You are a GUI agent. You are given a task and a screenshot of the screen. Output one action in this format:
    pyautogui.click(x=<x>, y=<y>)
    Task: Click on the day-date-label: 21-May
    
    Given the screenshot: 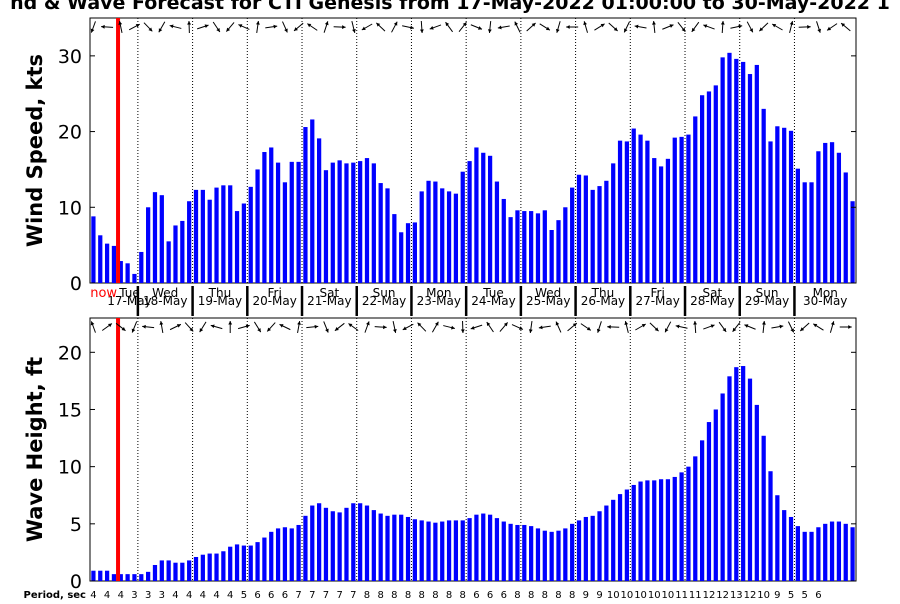 What is the action you would take?
    pyautogui.click(x=329, y=301)
    